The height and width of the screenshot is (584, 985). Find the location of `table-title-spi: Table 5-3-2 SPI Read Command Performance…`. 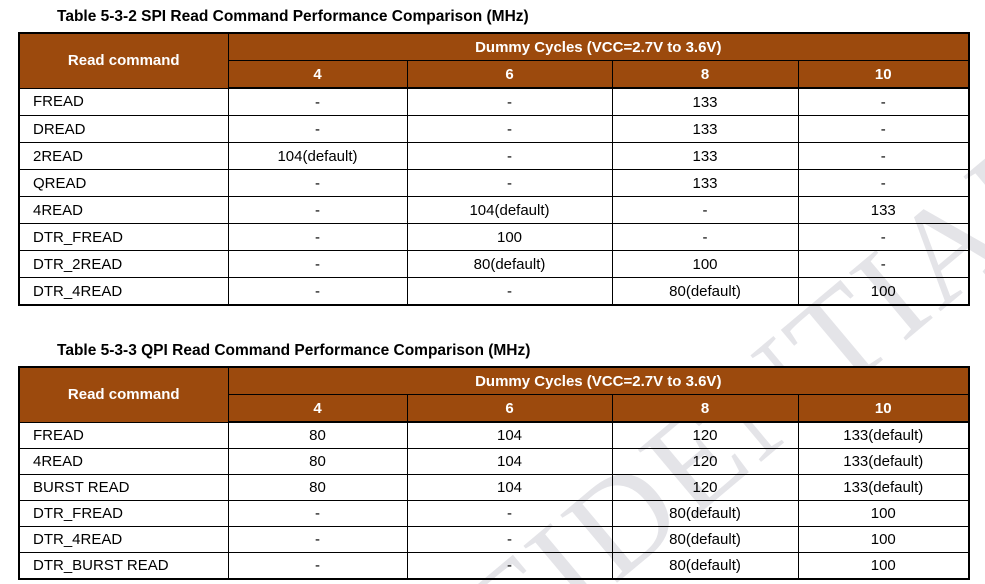

table-title-spi: Table 5-3-2 SPI Read Command Performance… is located at coordinates (293, 16).